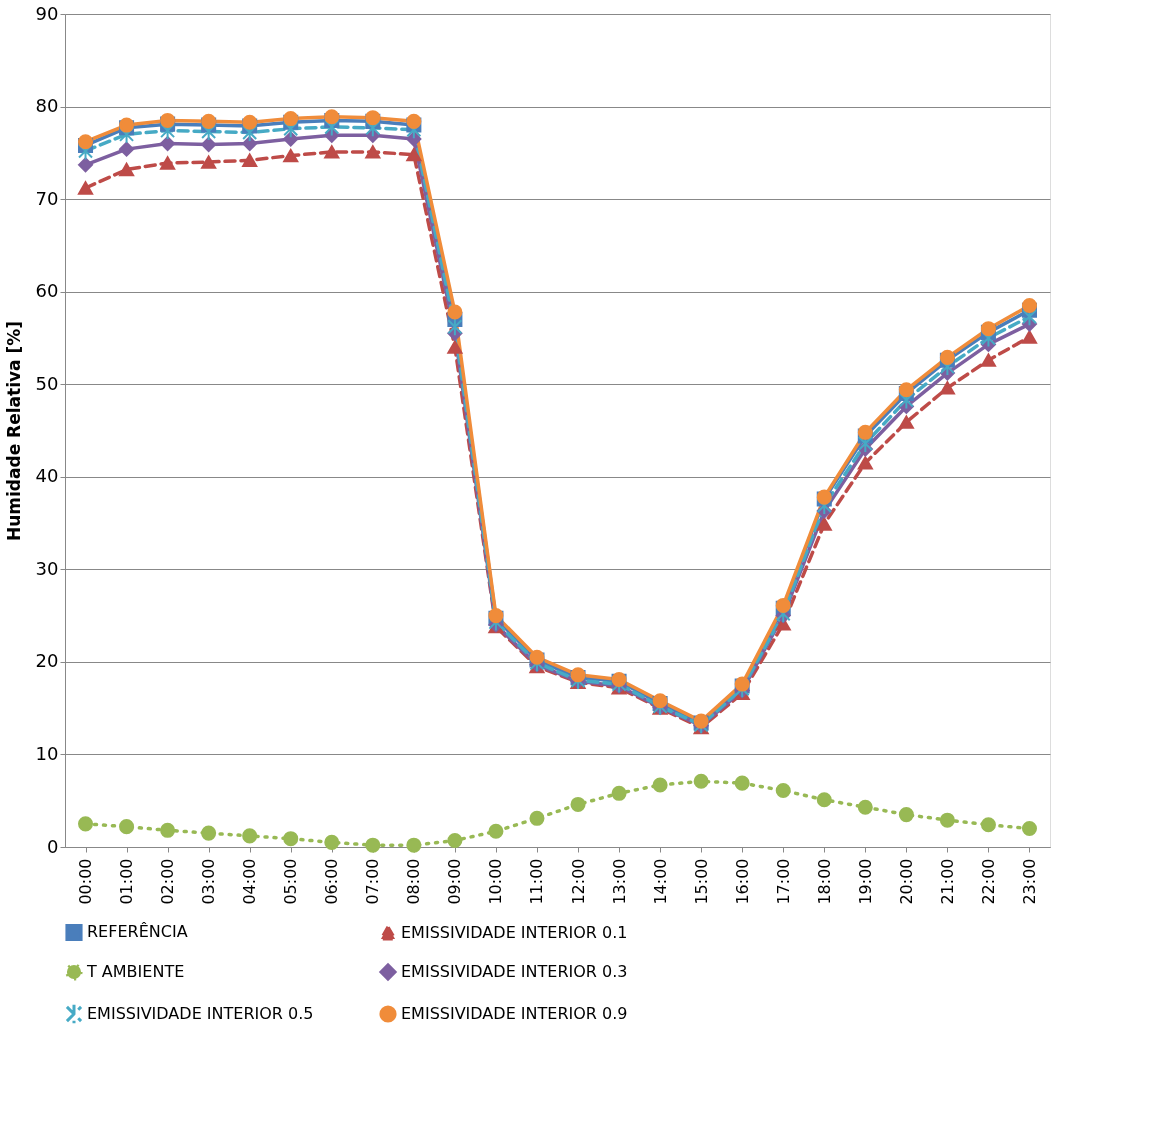  I want to click on x-tick-label: 06:00, so click(332, 881).